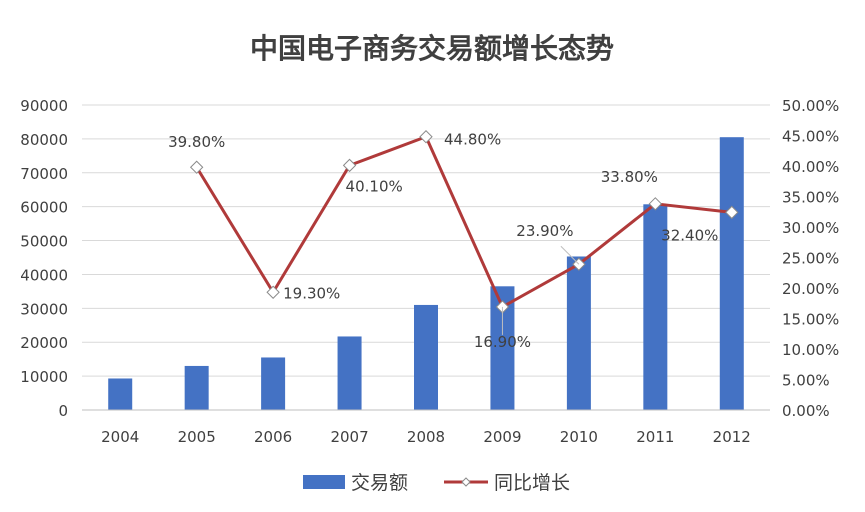 The image size is (865, 512). I want to click on growth-label-2005: 39.80%, so click(196, 142).